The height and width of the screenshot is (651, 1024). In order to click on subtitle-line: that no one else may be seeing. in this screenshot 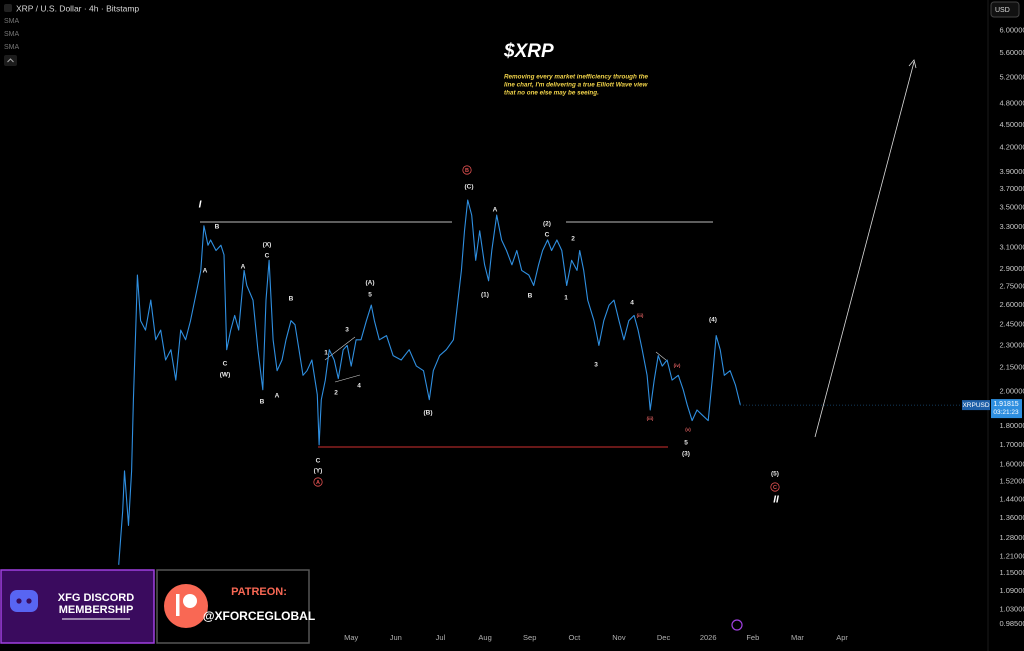, I will do `click(551, 93)`.